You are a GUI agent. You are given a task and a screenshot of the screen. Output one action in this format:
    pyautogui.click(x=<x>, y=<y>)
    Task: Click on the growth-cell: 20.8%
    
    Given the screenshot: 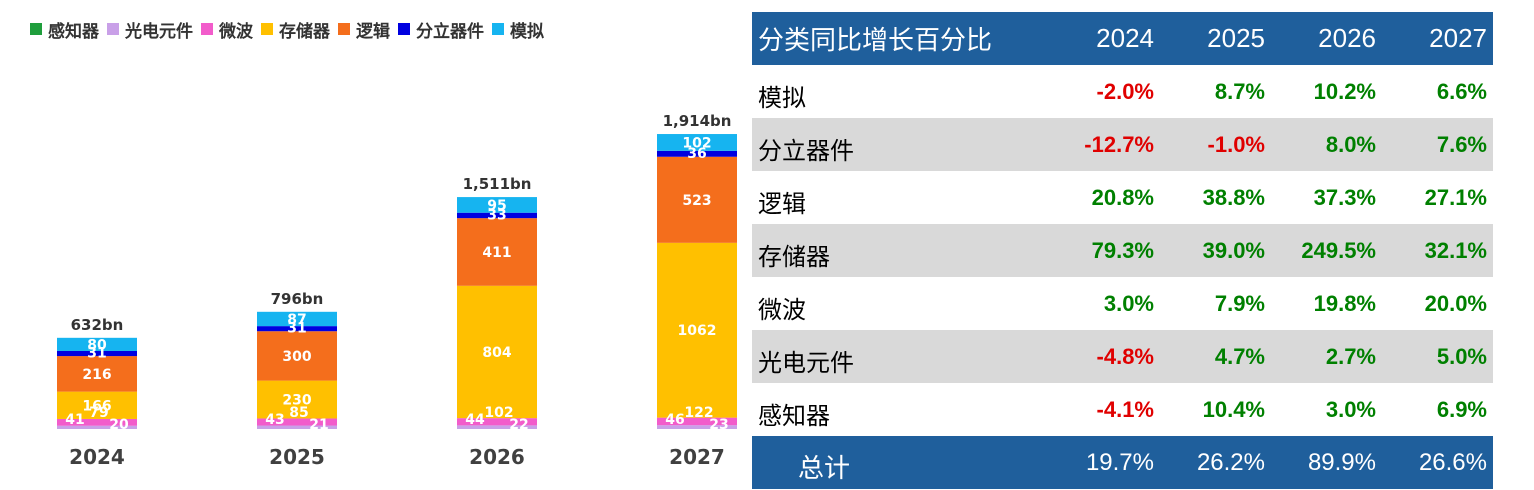 What is the action you would take?
    pyautogui.click(x=1122, y=197)
    